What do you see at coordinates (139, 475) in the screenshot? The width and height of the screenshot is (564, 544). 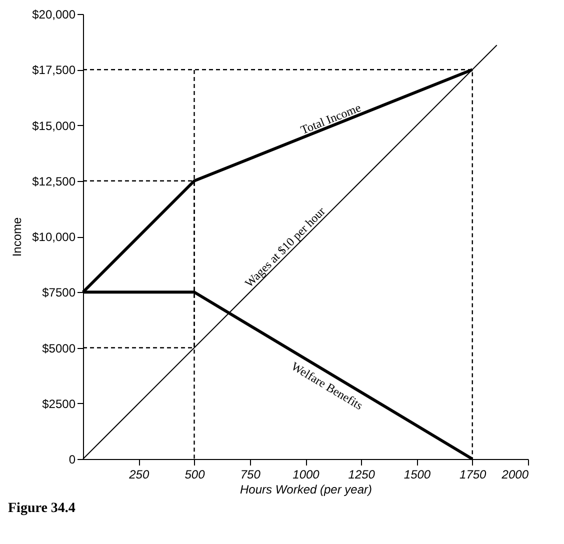 I see `x-tick-label: 250` at bounding box center [139, 475].